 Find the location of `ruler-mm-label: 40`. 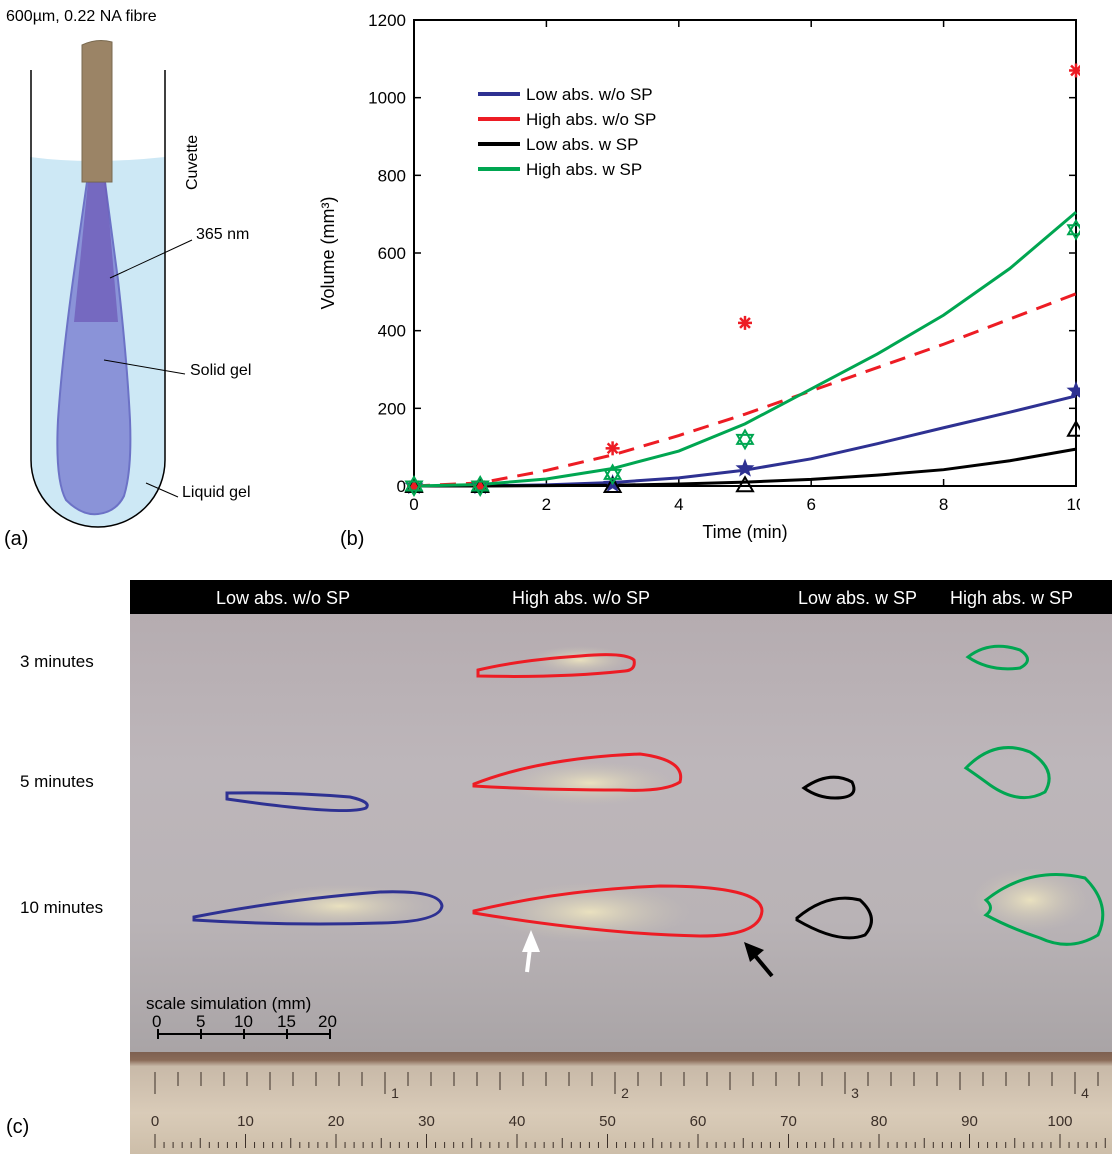

ruler-mm-label: 40 is located at coordinates (517, 1121).